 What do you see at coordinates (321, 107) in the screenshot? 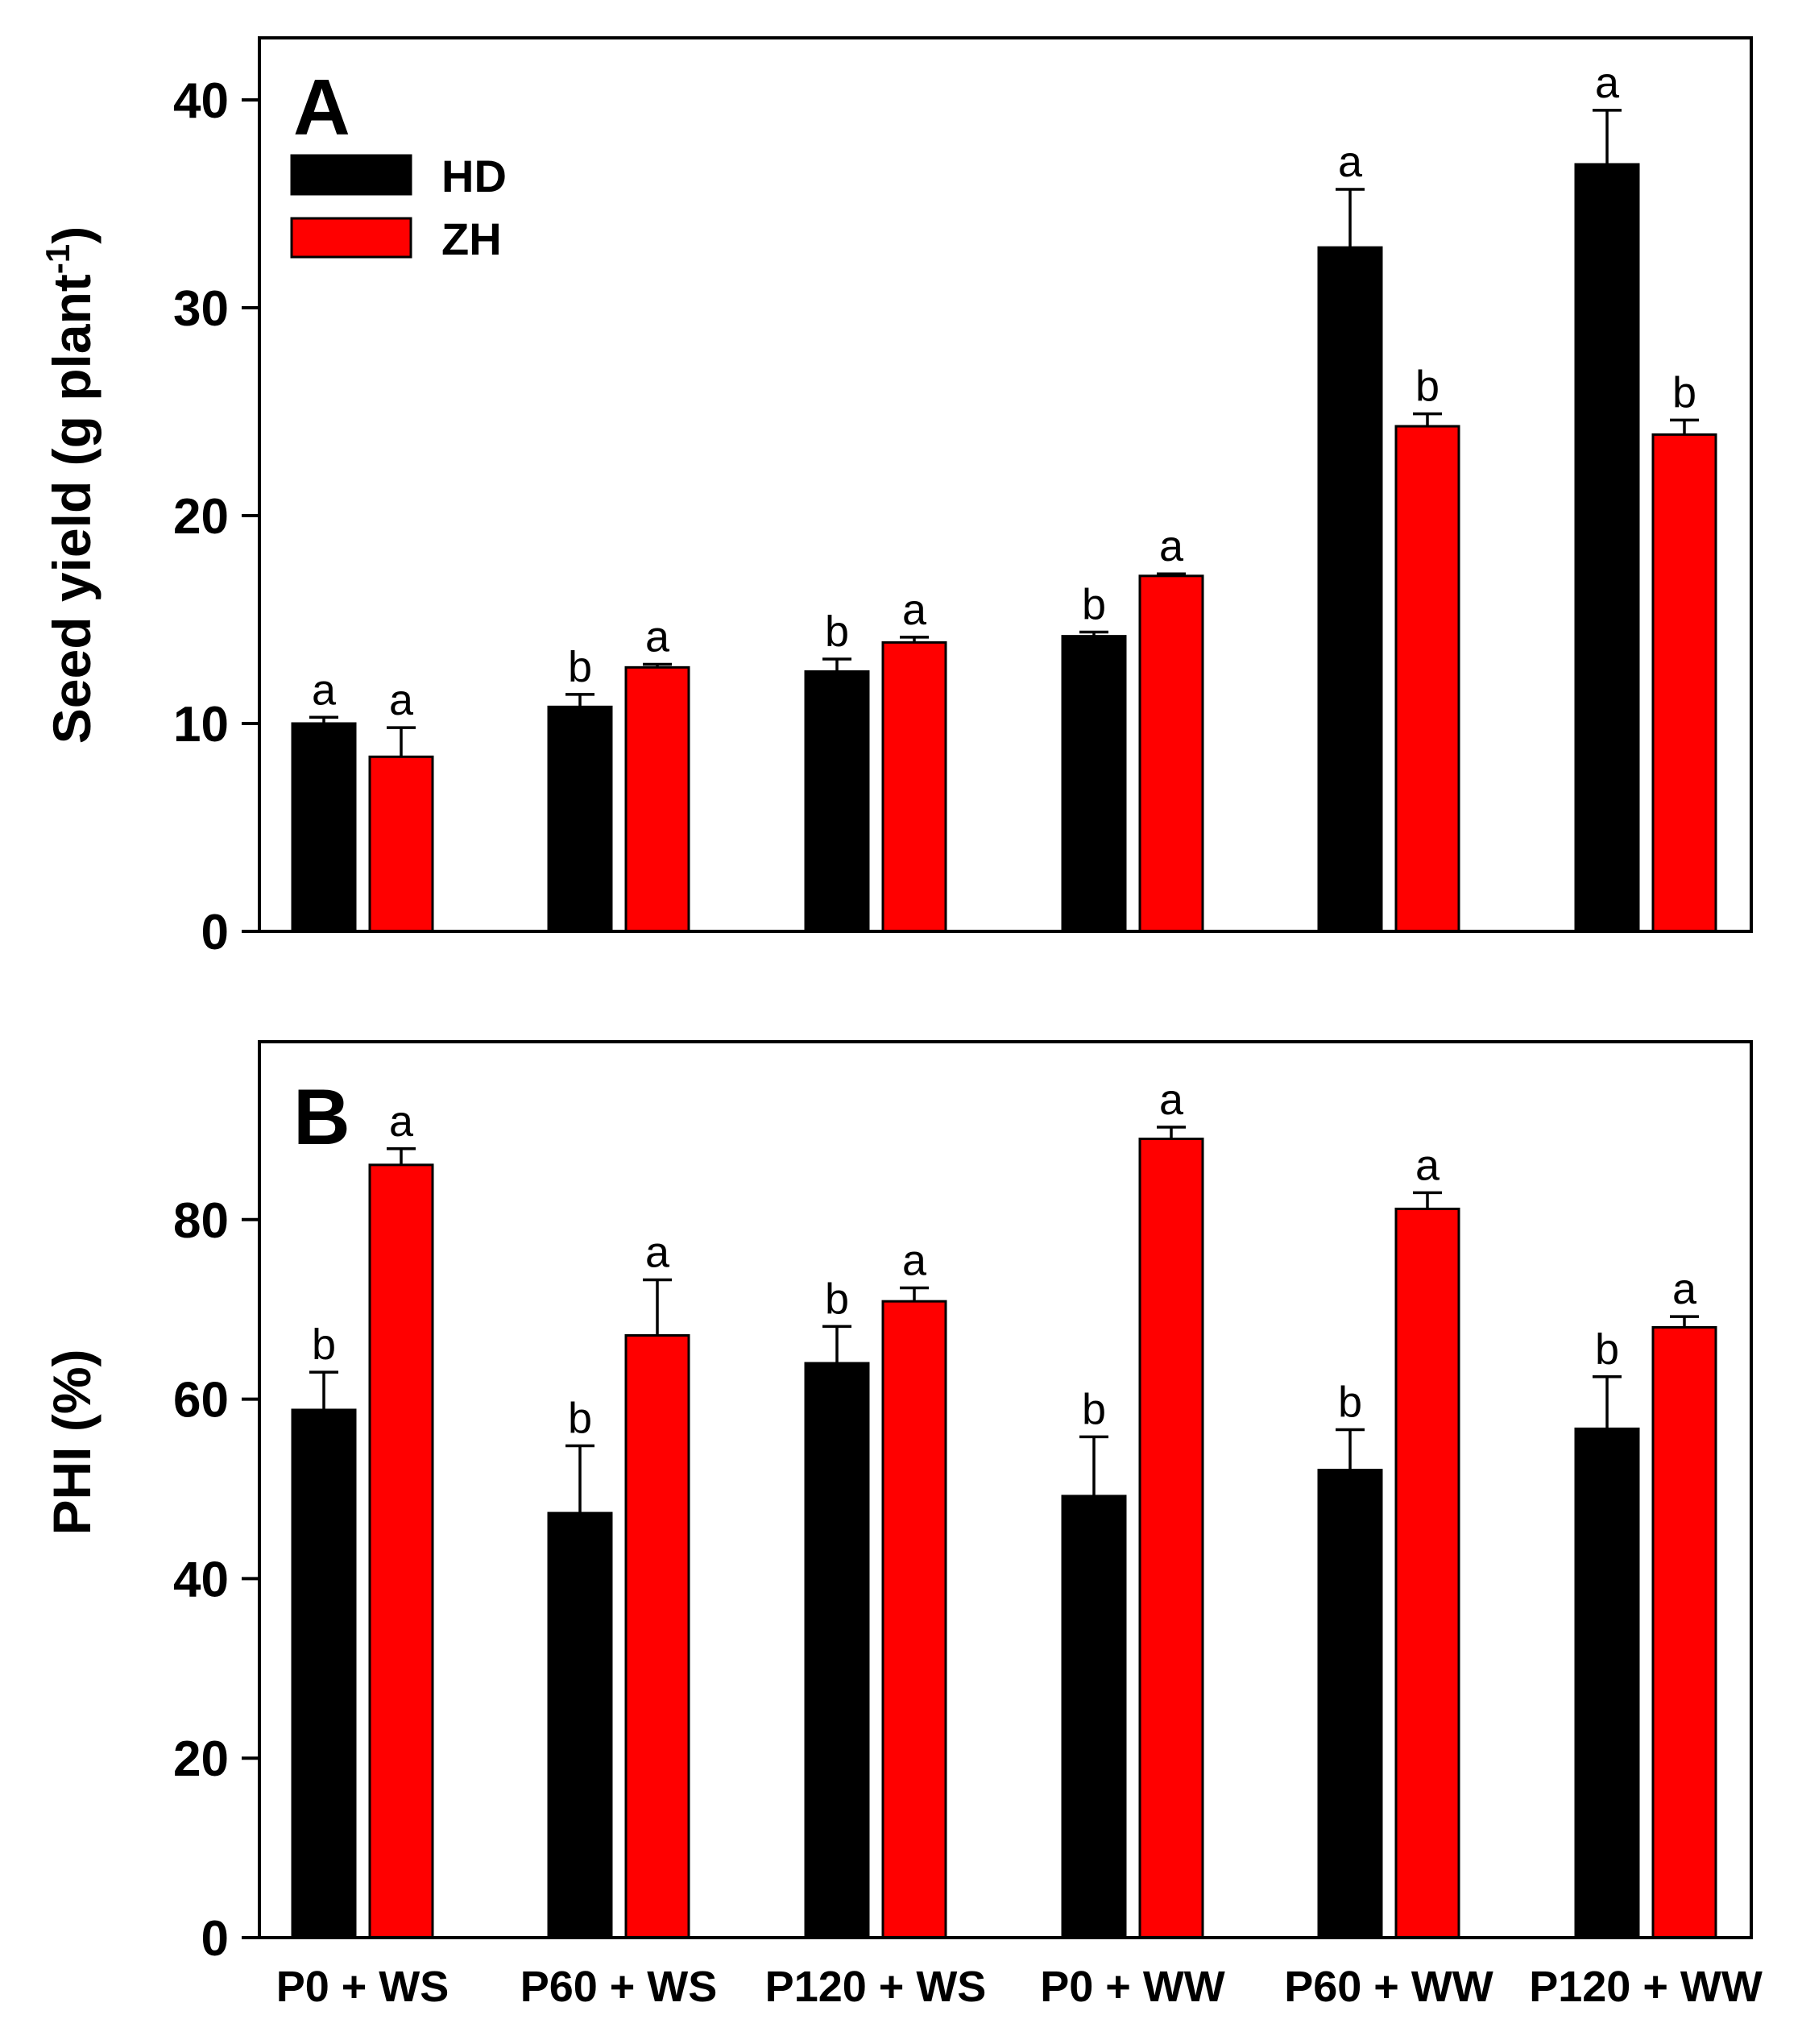
I see `panel-a-letter: A` at bounding box center [321, 107].